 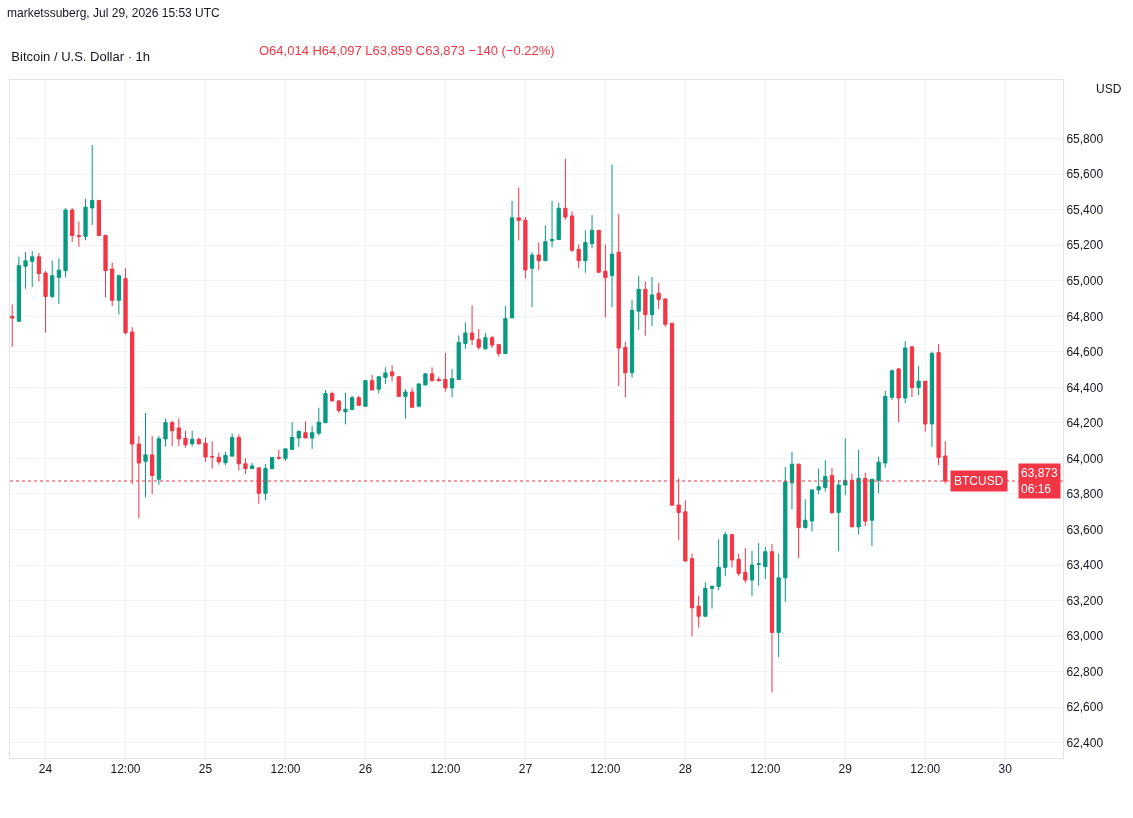 What do you see at coordinates (1005, 769) in the screenshot?
I see `x-tick-label: 30` at bounding box center [1005, 769].